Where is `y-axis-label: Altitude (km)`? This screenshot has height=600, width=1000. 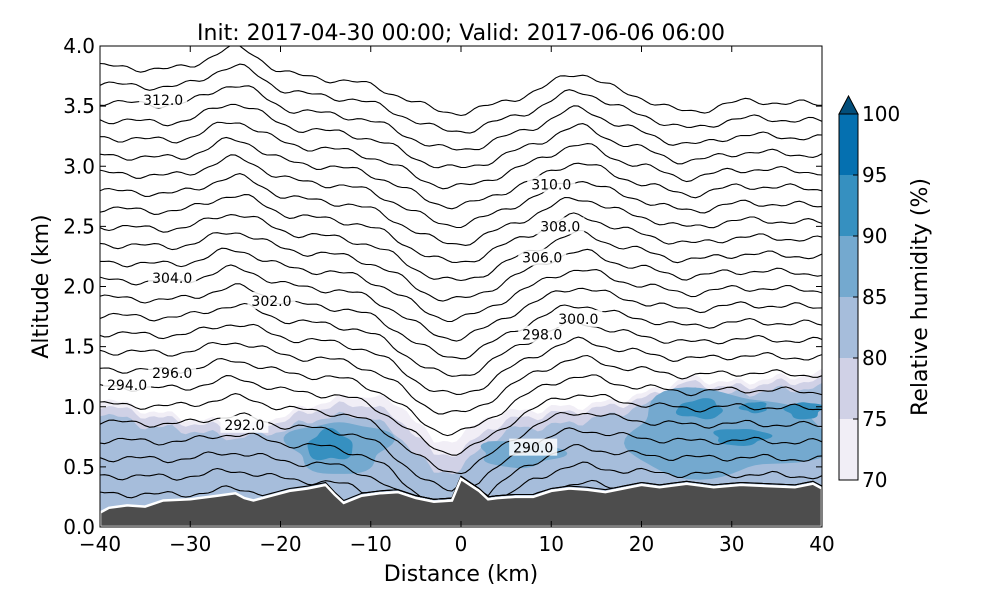 y-axis-label: Altitude (km) is located at coordinates (41, 286).